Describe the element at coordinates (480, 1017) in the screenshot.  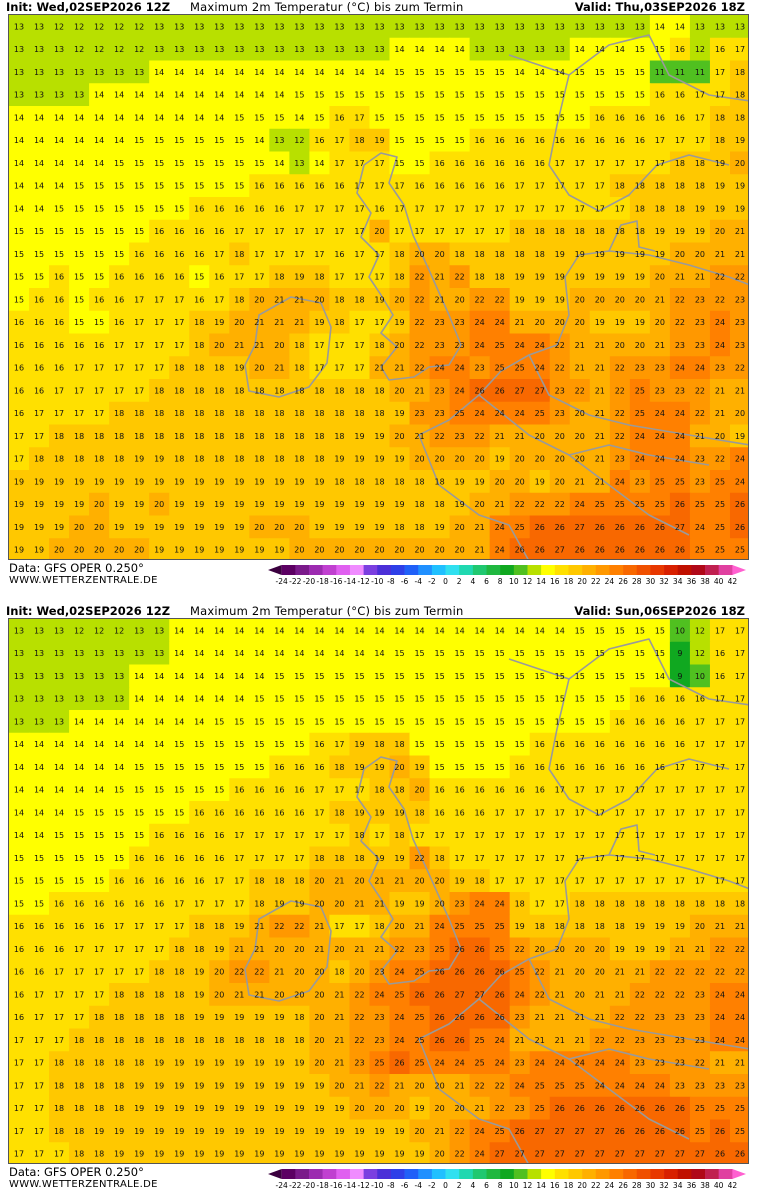
I see `temperature-value-label: 26` at that location.